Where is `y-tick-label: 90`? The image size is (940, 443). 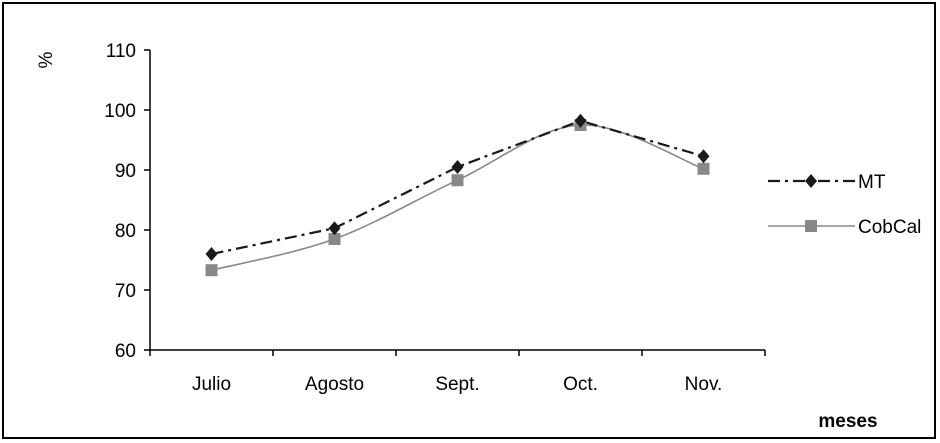
y-tick-label: 90 is located at coordinates (125, 171).